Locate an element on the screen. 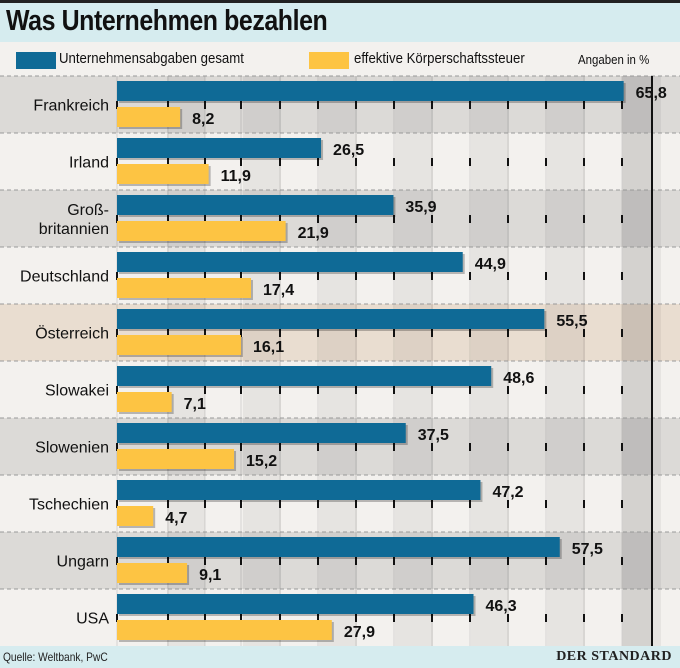 This screenshot has height=668, width=680. category-label: Deutschland is located at coordinates (64, 277).